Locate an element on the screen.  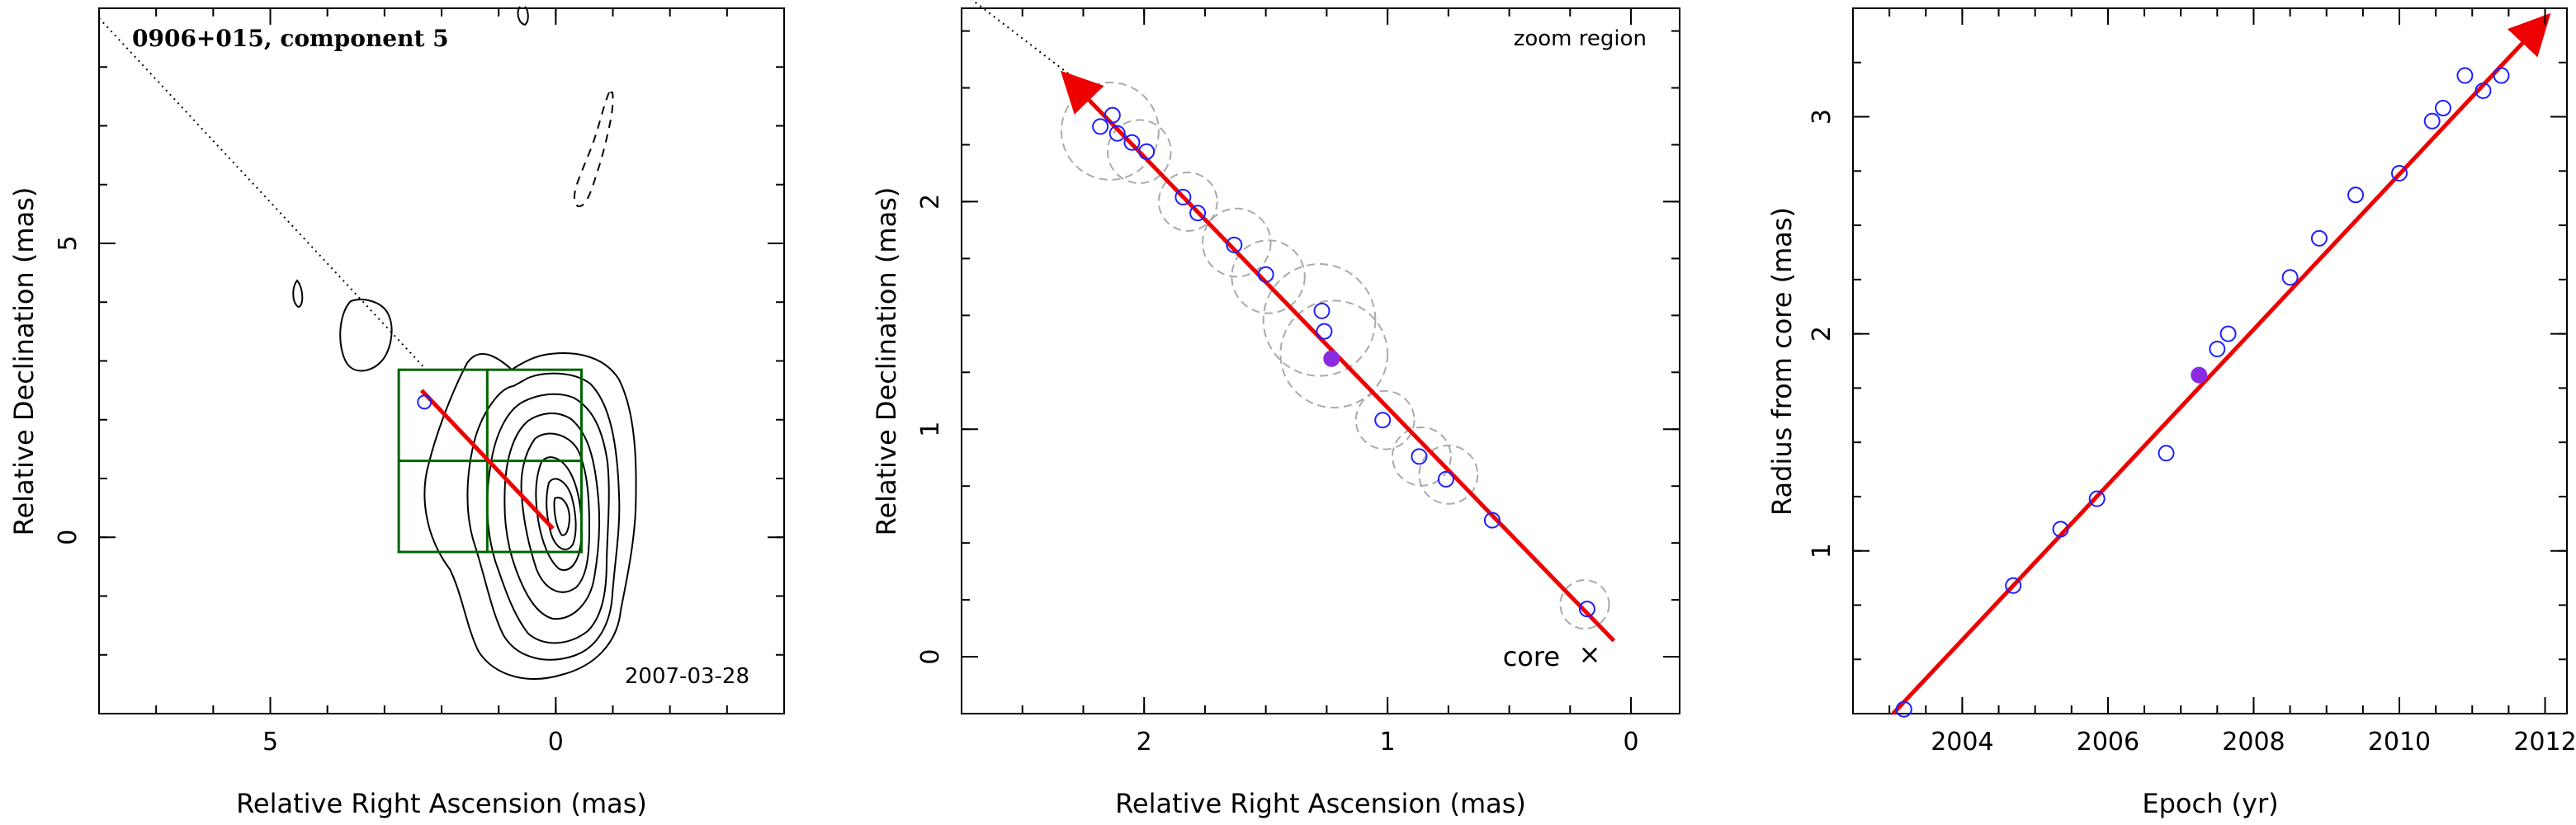
panel-2-points is located at coordinates (1343, 362).